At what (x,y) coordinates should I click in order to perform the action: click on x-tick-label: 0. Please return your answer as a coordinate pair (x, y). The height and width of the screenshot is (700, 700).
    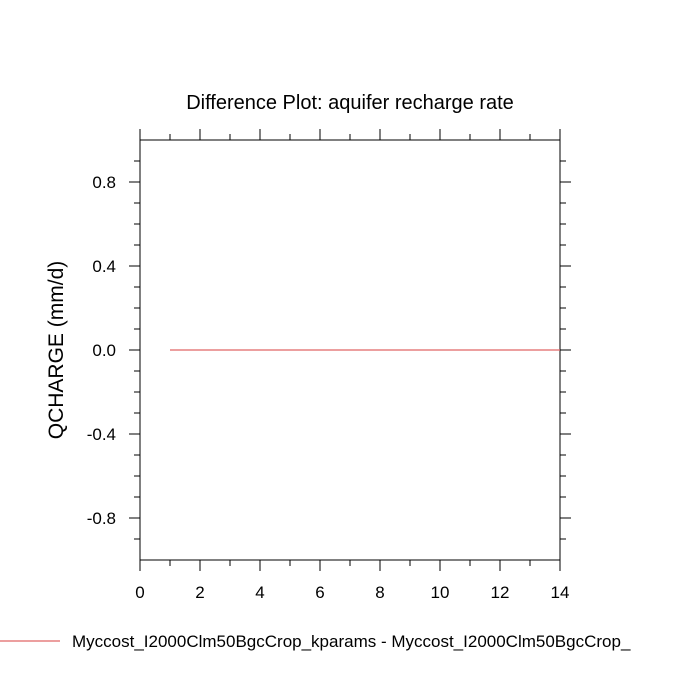
    Looking at the image, I should click on (139, 592).